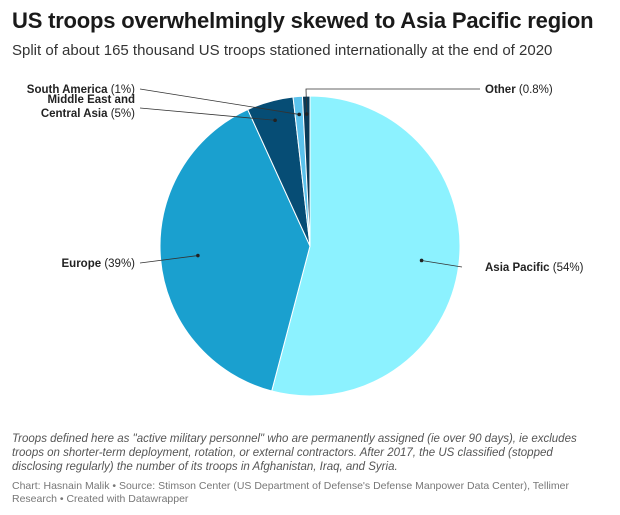 This screenshot has width=620, height=515. What do you see at coordinates (442, 264) in the screenshot?
I see `leader-line-asia-pacific` at bounding box center [442, 264].